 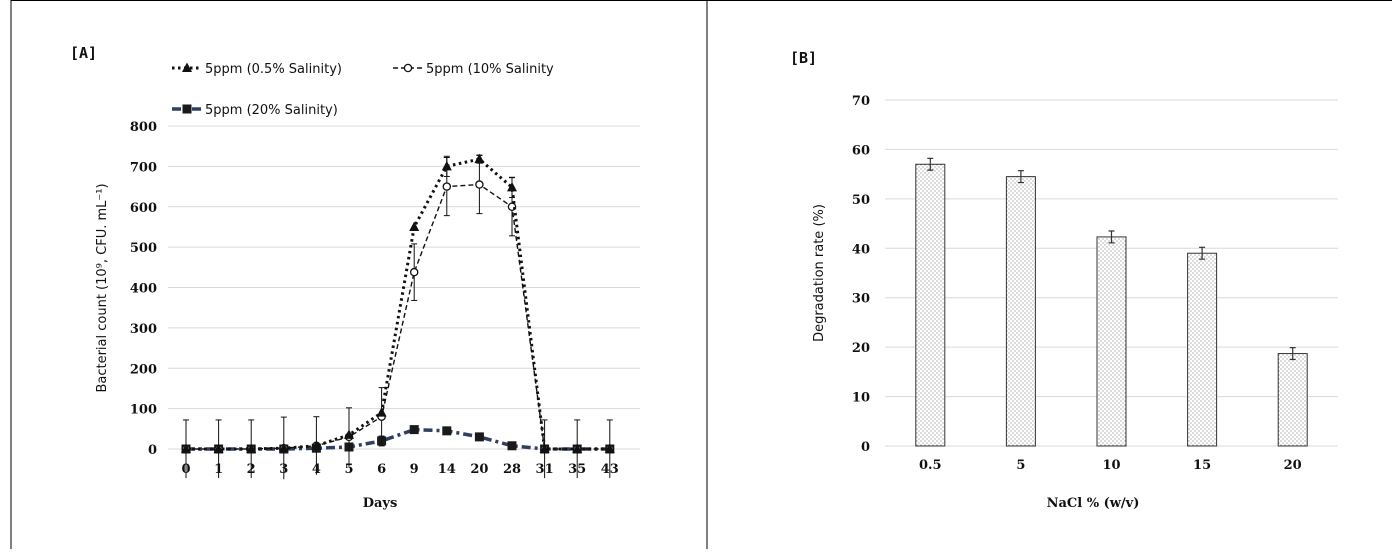 I want to click on panel-a-legend-label-1: 5ppm (0.5% Salinity), so click(x=273, y=69).